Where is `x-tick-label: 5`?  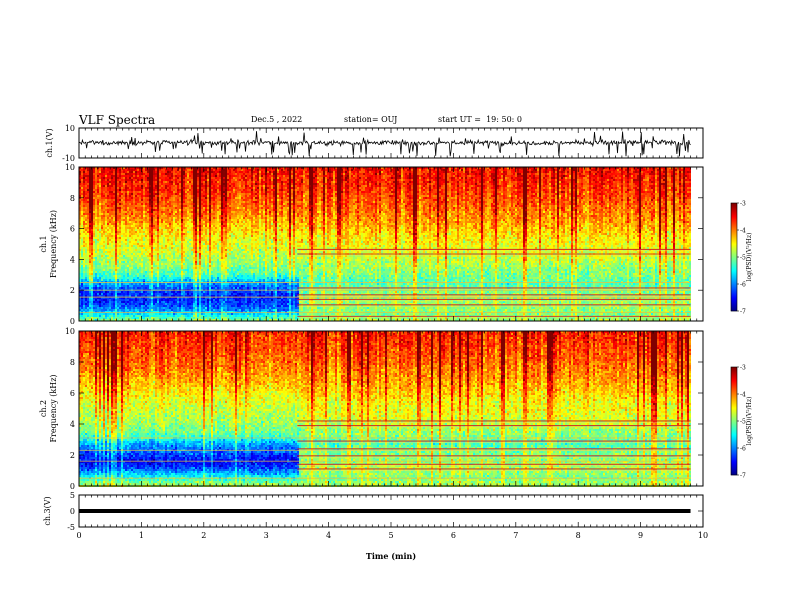
x-tick-label: 5 is located at coordinates (390, 535).